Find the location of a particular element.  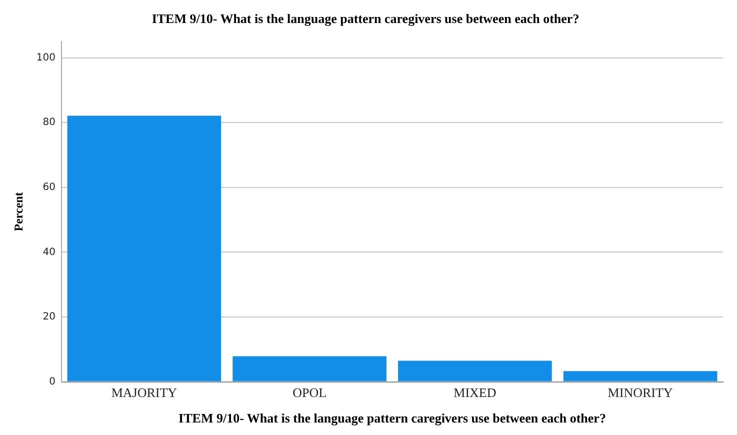

x-axis-title: ITEM 9/10- What is the language pattern caregivers use between each other? is located at coordinates (392, 418).